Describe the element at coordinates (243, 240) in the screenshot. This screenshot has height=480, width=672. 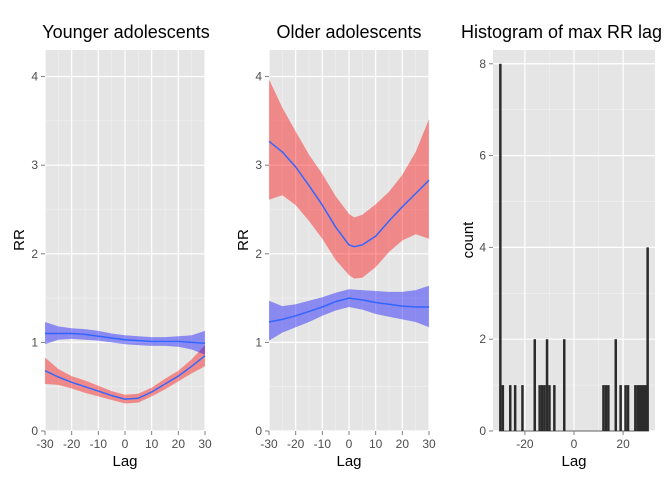
I see `y-axis-title-older: RR` at that location.